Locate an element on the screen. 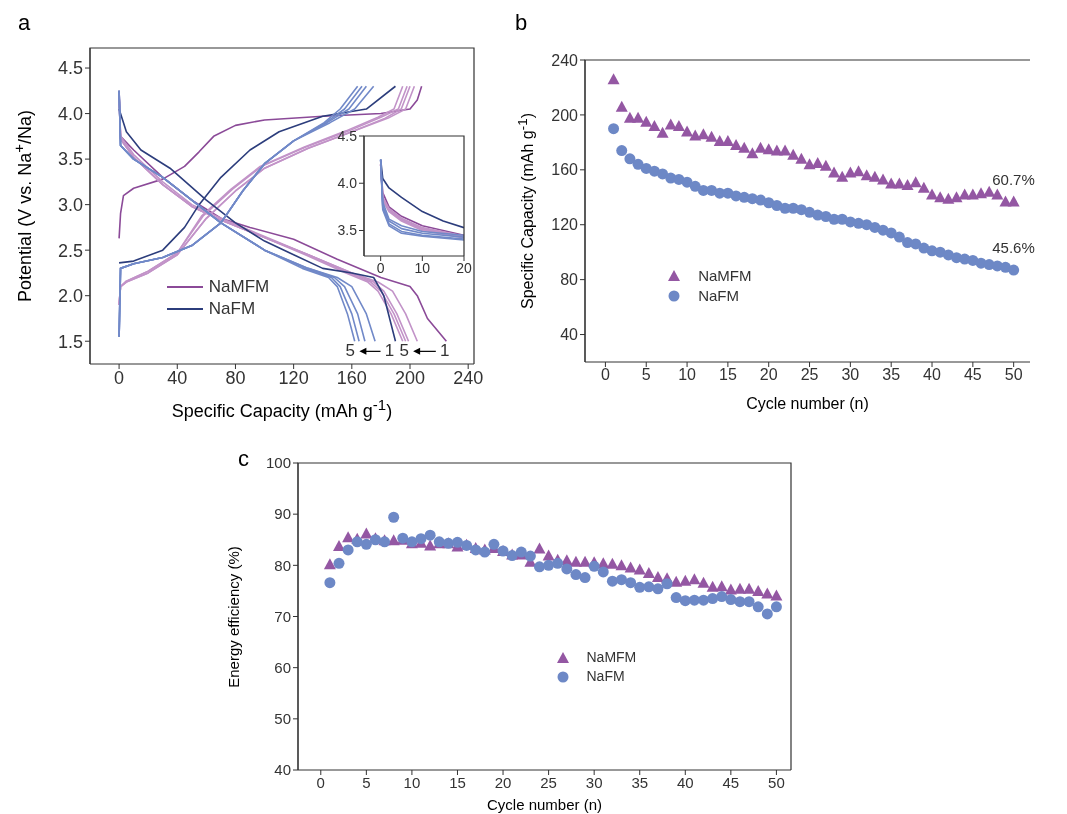  y-tick-label: 2.5 is located at coordinates (70, 250).